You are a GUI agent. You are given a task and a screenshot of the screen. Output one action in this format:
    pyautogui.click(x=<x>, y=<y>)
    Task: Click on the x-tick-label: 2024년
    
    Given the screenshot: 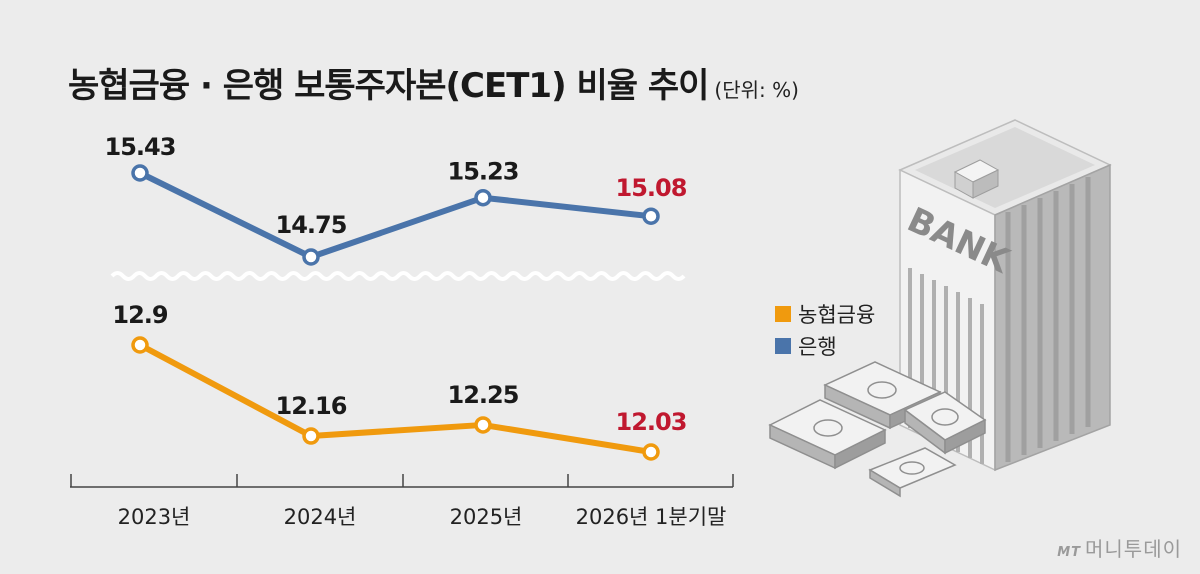 What is the action you would take?
    pyautogui.click(x=320, y=517)
    